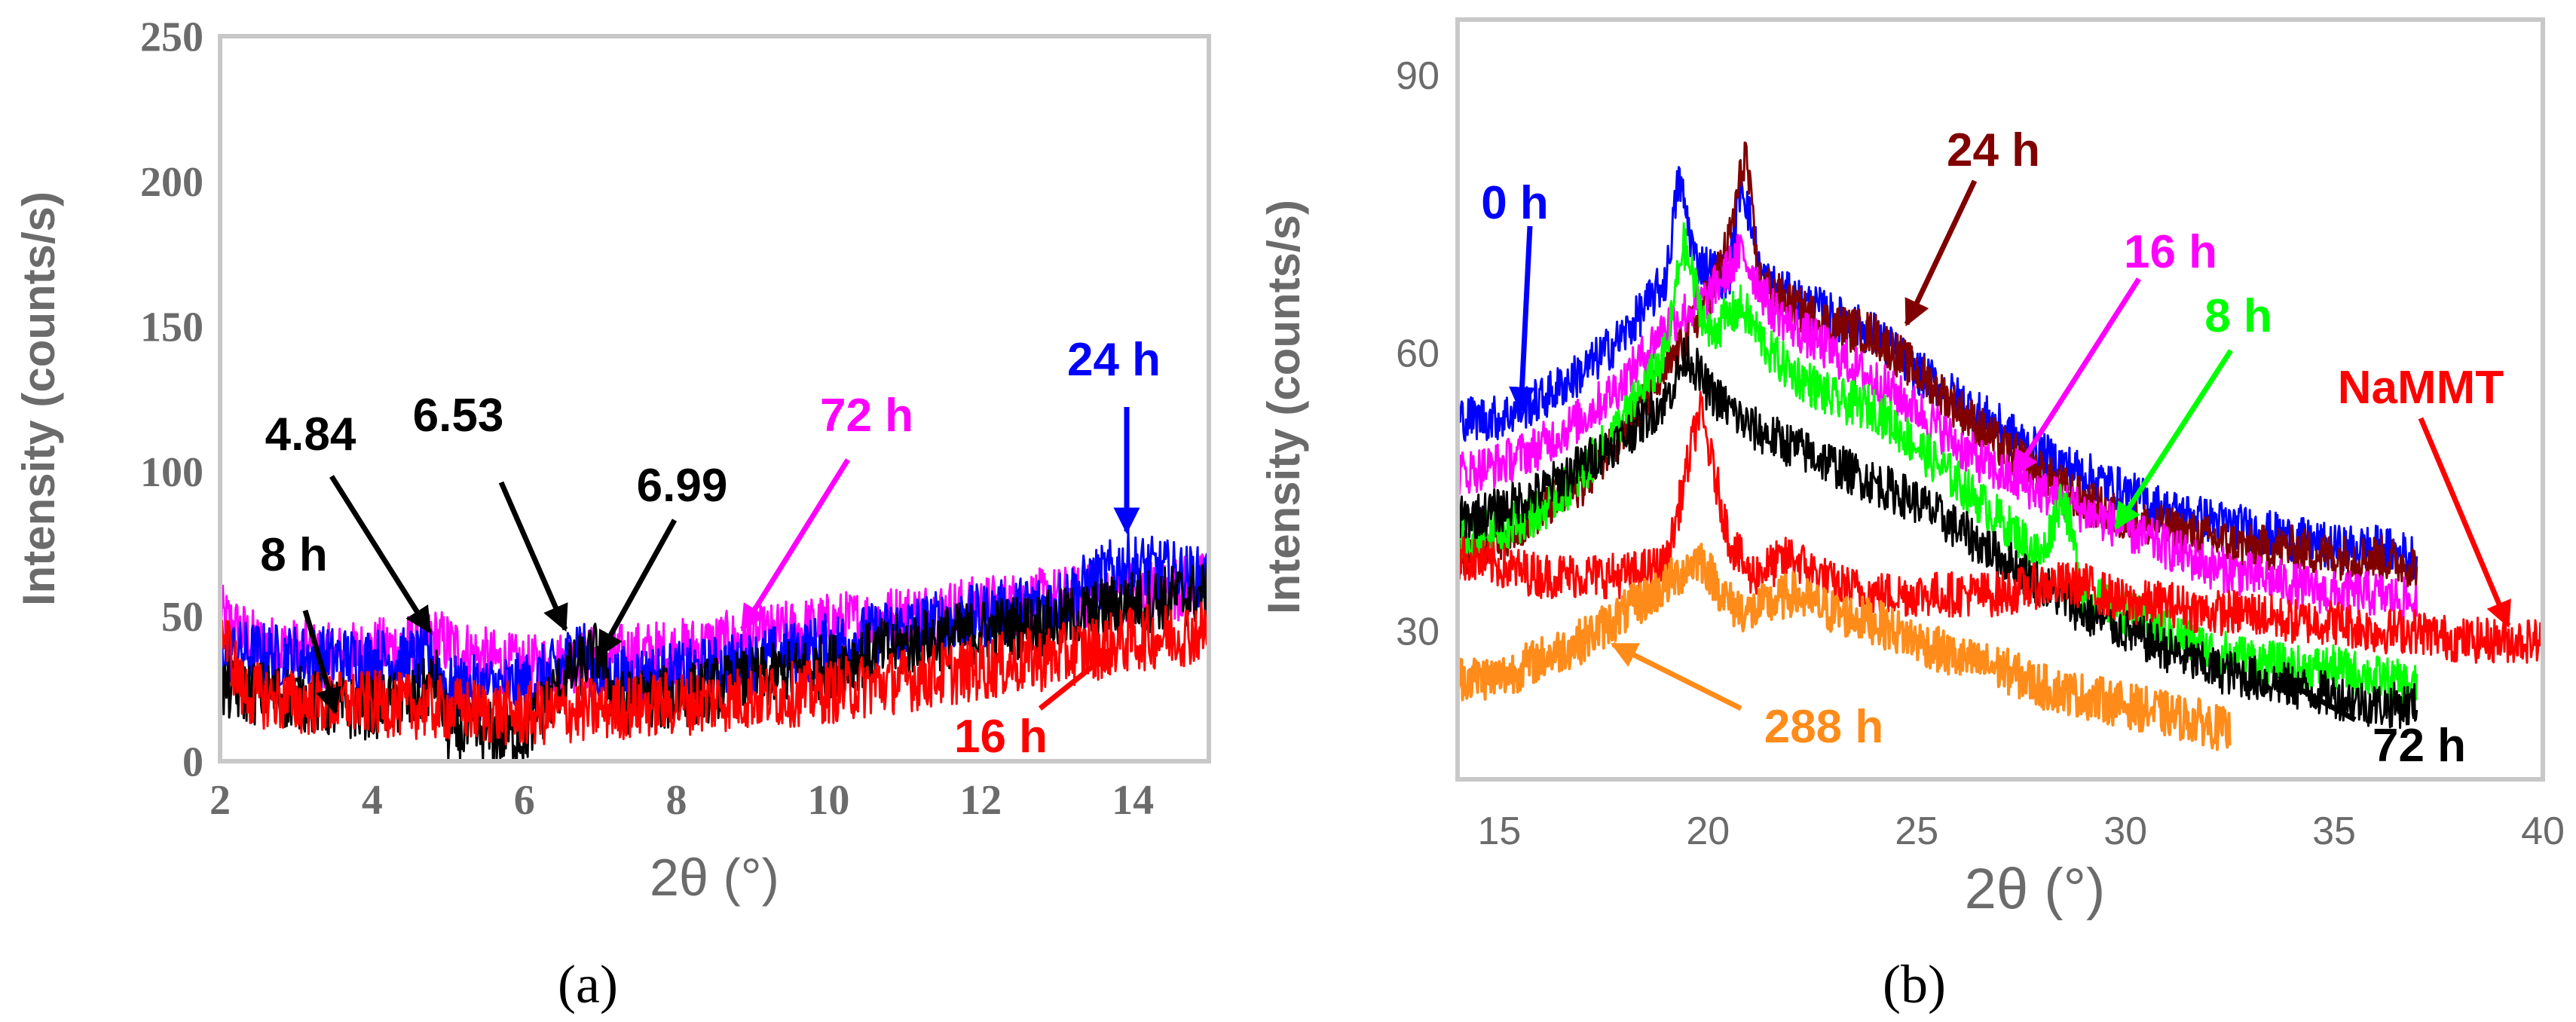  Describe the element at coordinates (310, 434) in the screenshot. I see `annotation-label: 4.84` at that location.